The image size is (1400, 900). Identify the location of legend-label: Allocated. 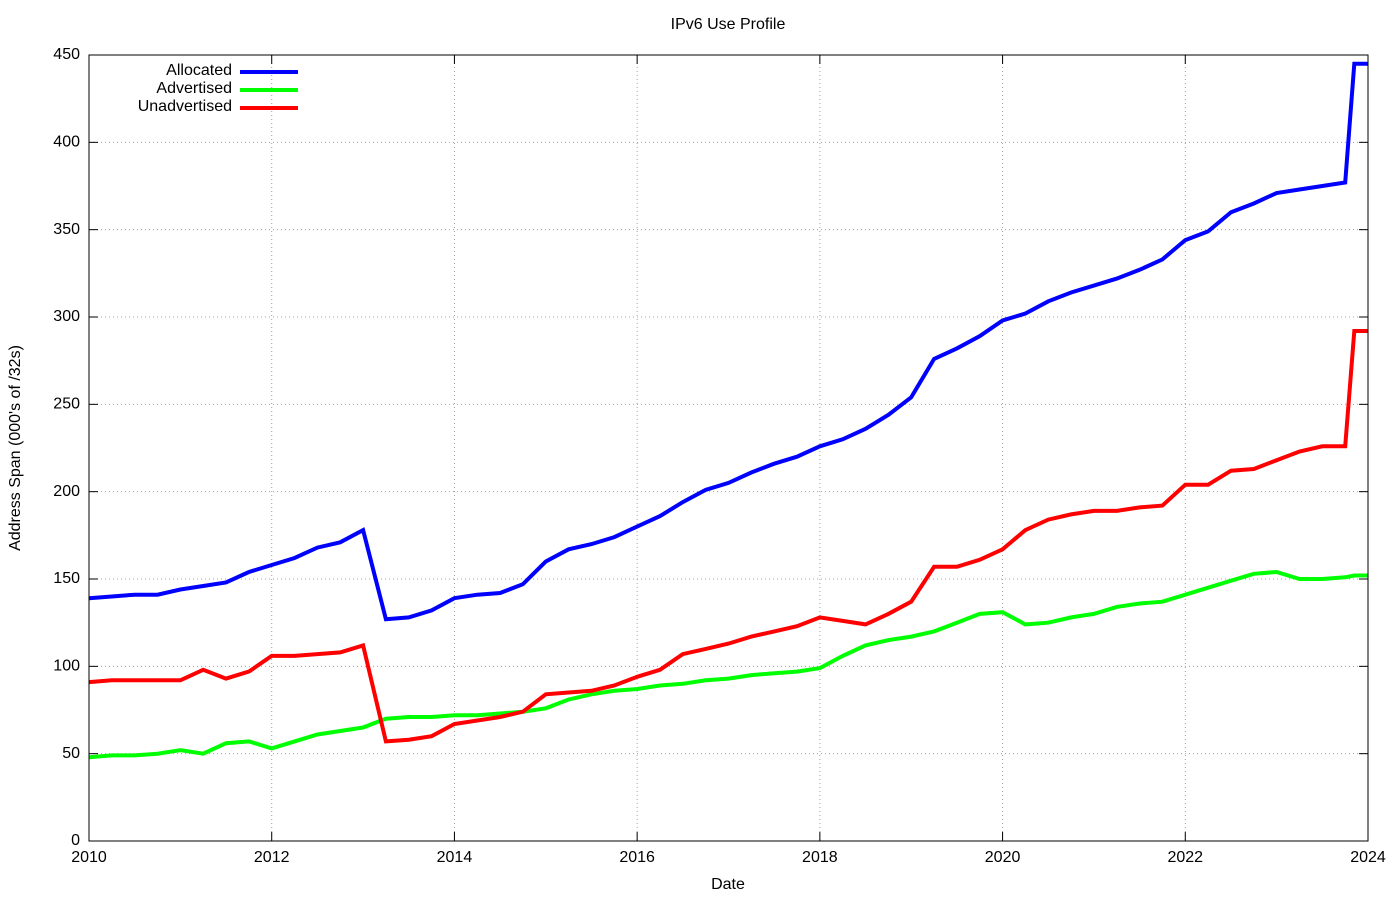
(199, 70).